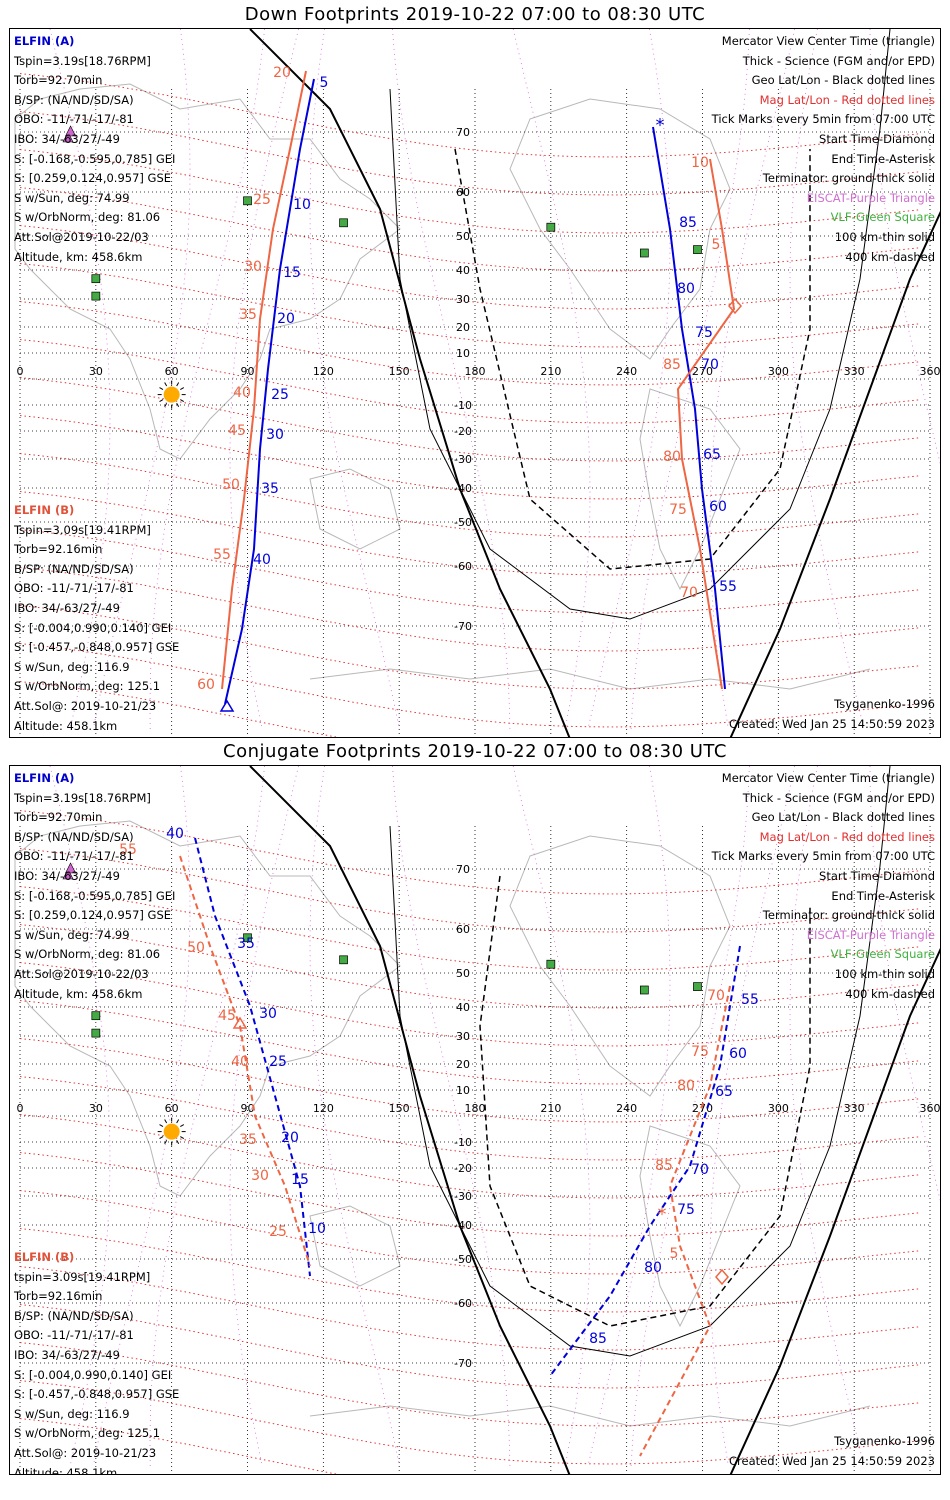 The width and height of the screenshot is (950, 1500). I want to click on track-tick-label: 85, so click(672, 365).